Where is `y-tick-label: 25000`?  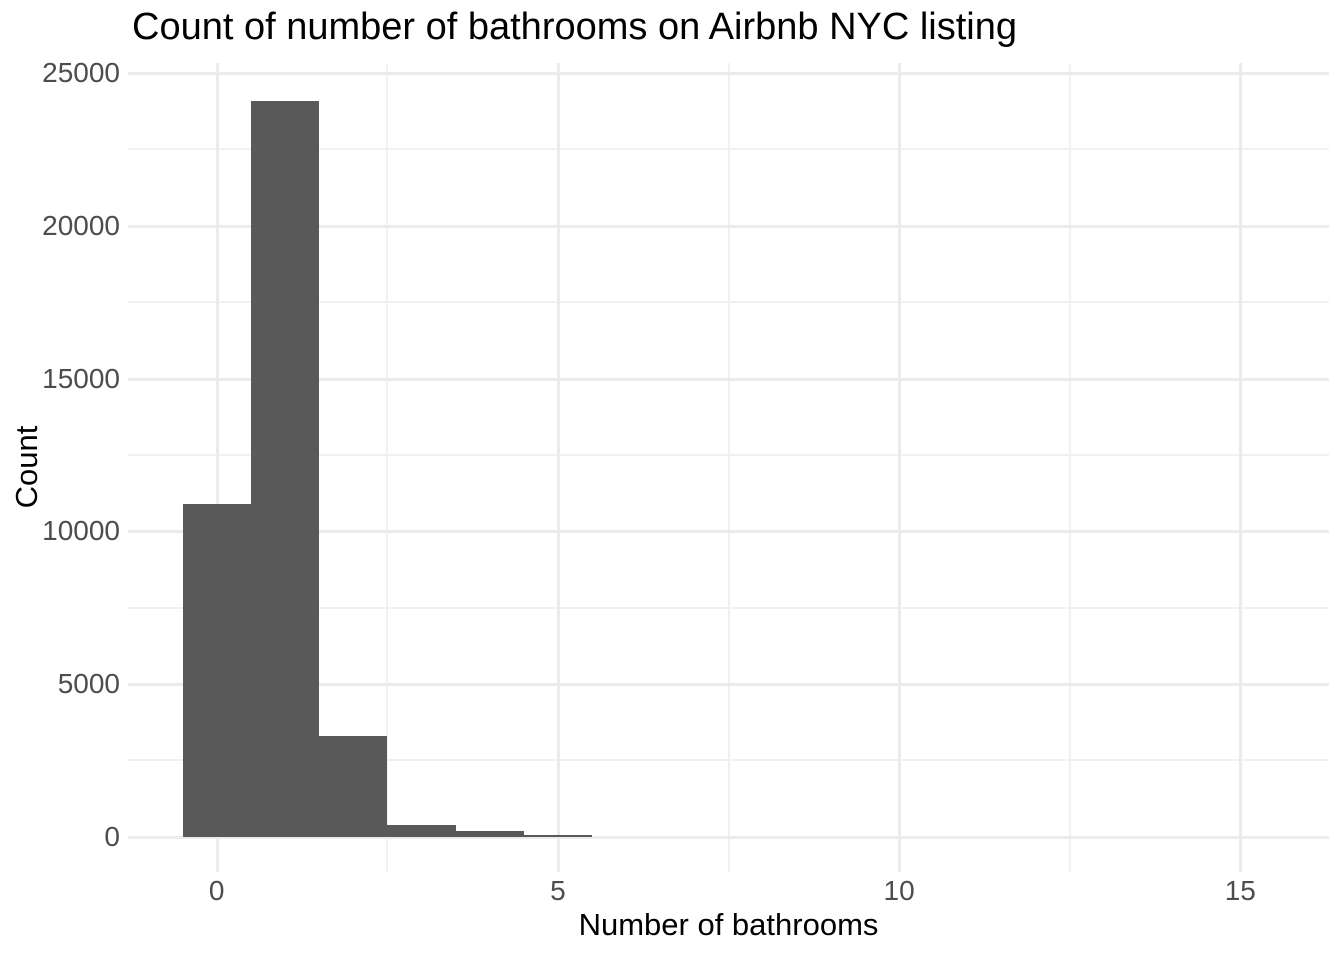 y-tick-label: 25000 is located at coordinates (81, 73).